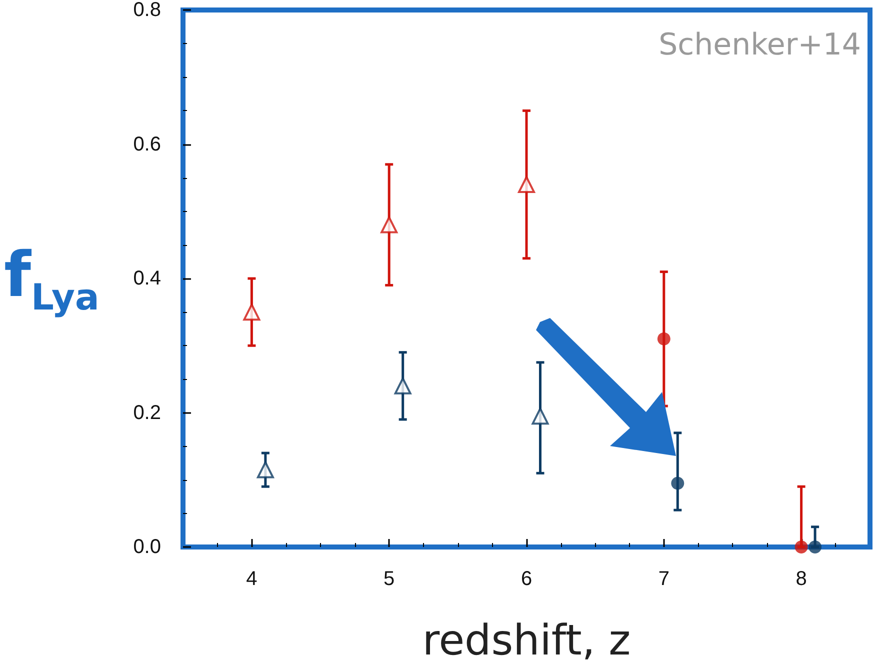 The height and width of the screenshot is (666, 875). Describe the element at coordinates (526, 579) in the screenshot. I see `x-tick-label: 6` at that location.